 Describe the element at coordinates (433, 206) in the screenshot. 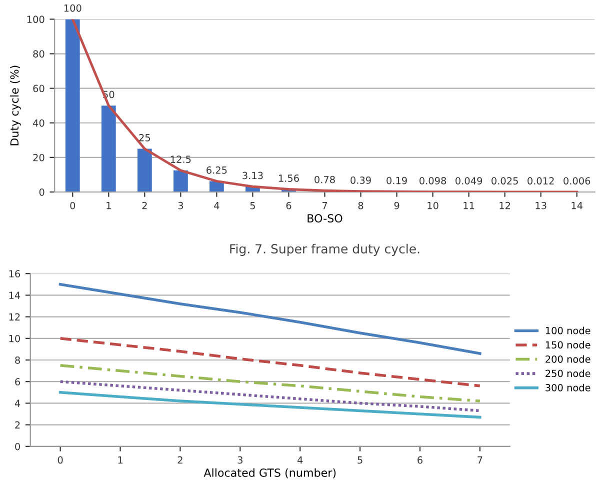

I see `x-tick-label: 10` at that location.